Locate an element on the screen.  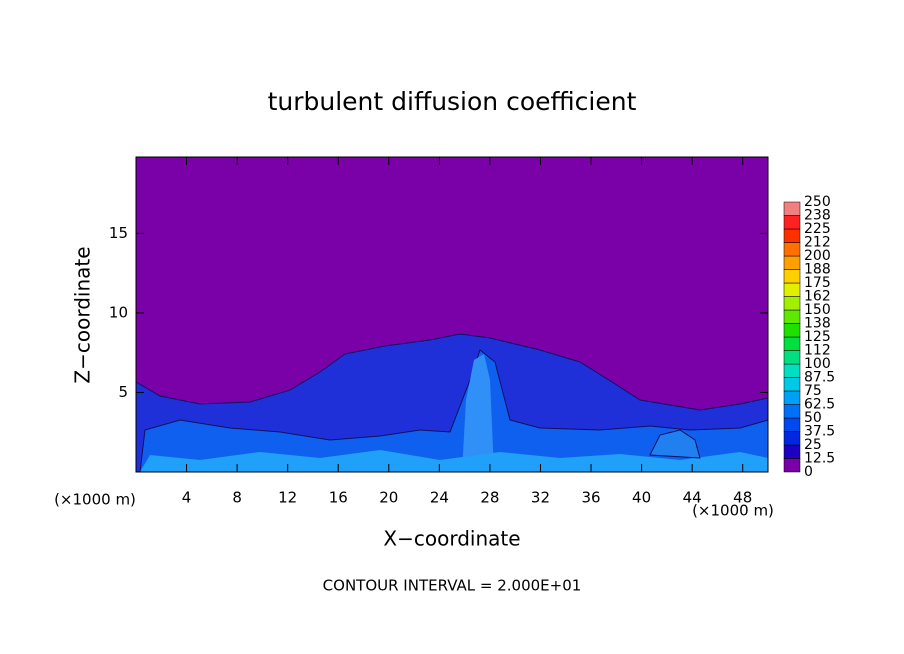
colorbar-label: 87.5 is located at coordinates (819, 378).